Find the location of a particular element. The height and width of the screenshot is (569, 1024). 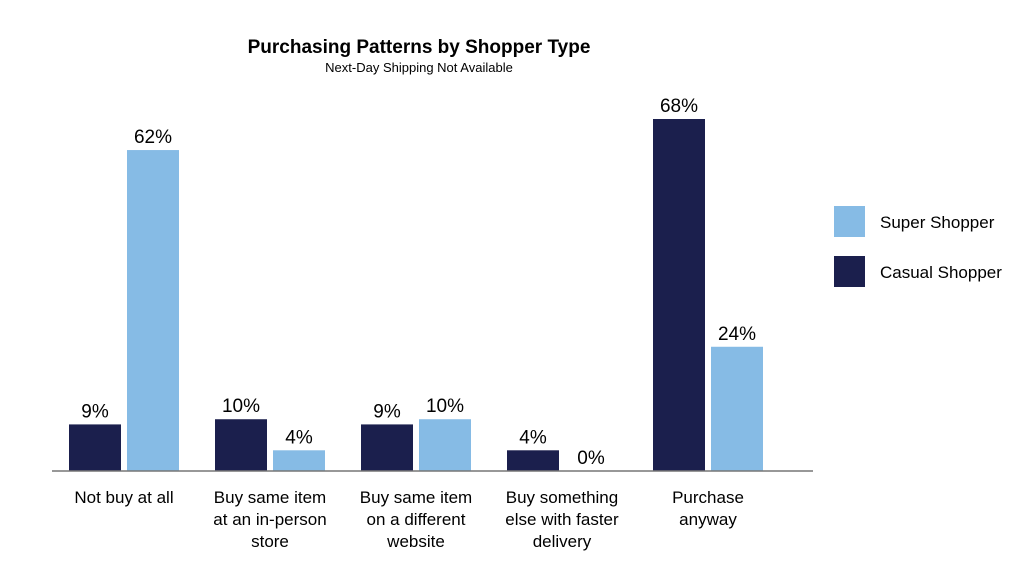

category-label: Not buy at all is located at coordinates (123, 497).